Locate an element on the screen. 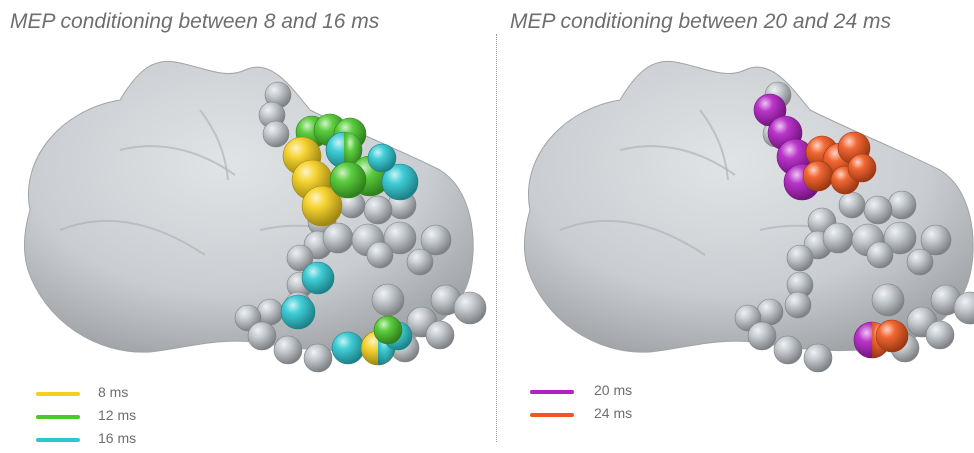  legend-item-12ms: 12 ms is located at coordinates (116, 418).